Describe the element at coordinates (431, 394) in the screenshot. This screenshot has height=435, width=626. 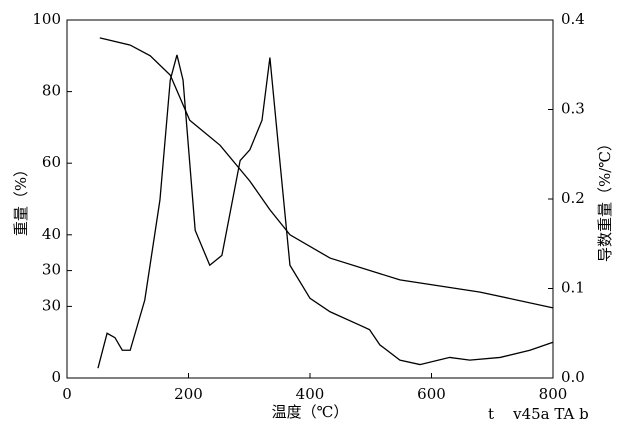
I see `x-tick-label: 600` at that location.